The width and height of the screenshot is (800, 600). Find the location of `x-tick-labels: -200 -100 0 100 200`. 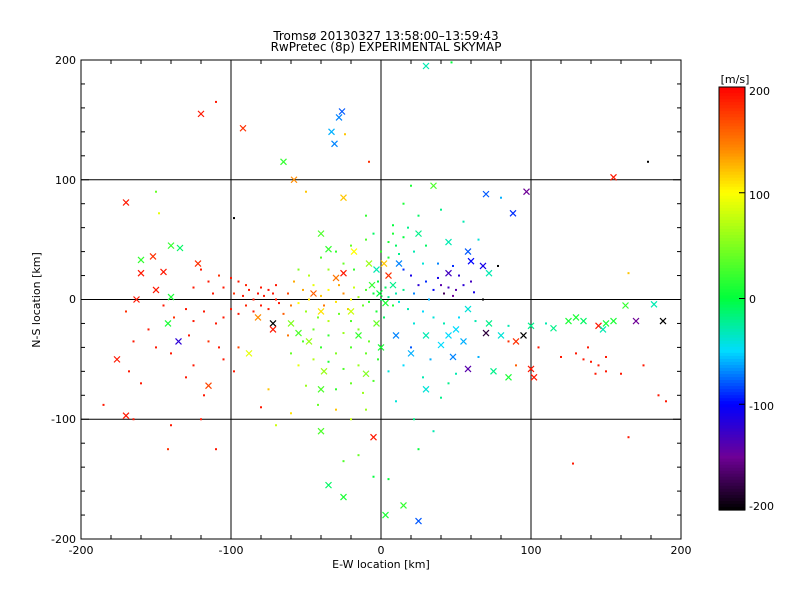

x-tick-labels: -200 -100 0 100 200 is located at coordinates (380, 550).